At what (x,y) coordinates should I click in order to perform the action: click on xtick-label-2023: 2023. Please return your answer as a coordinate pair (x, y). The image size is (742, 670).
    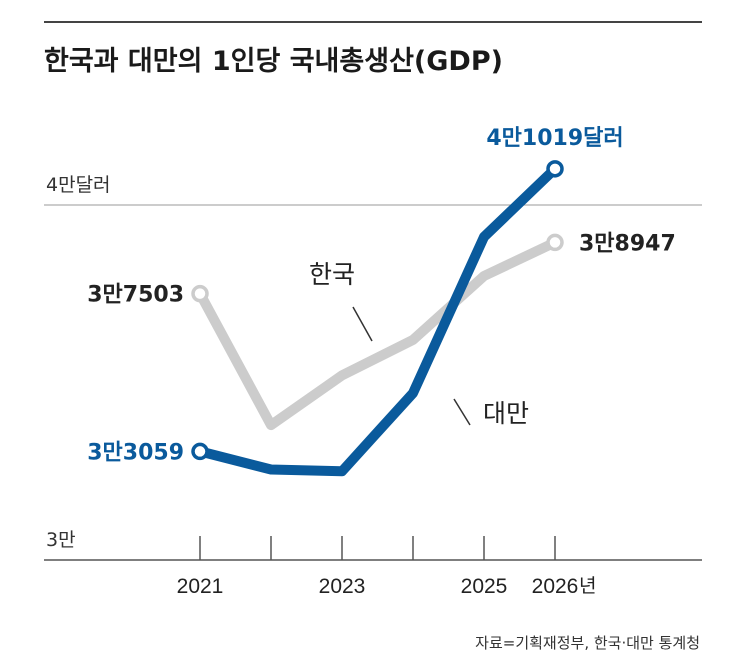
    Looking at the image, I should click on (342, 586).